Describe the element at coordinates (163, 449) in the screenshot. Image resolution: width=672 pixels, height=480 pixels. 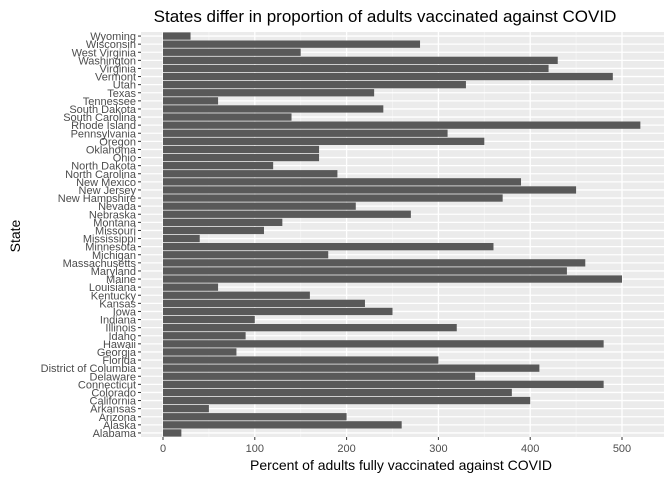
I see `x-tick-label: 0` at that location.